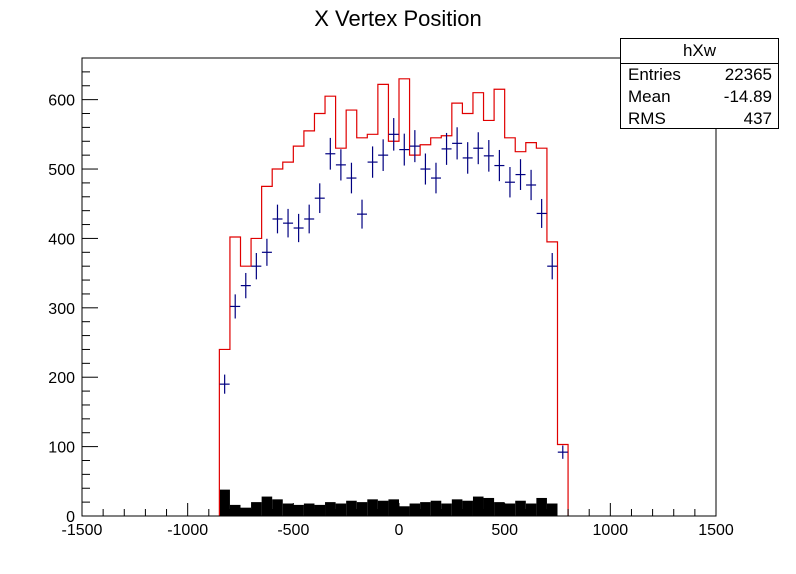 The image size is (796, 574). What do you see at coordinates (611, 530) in the screenshot?
I see `x-tick-label: 1000` at bounding box center [611, 530].